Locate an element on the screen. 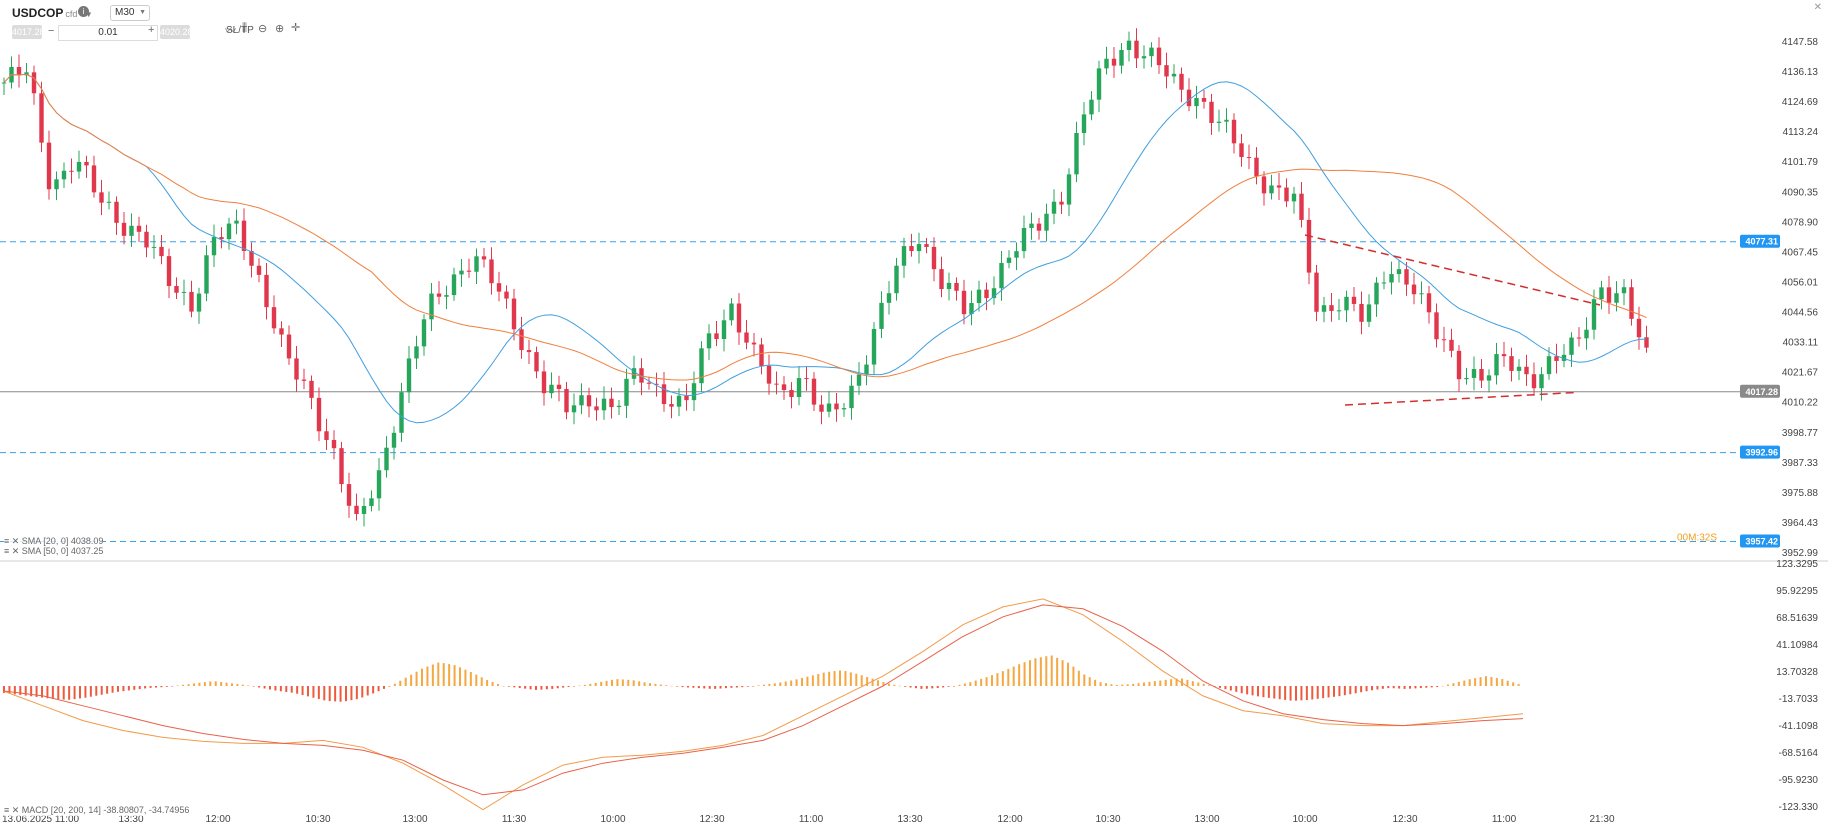  info-icon: i is located at coordinates (83, 11).